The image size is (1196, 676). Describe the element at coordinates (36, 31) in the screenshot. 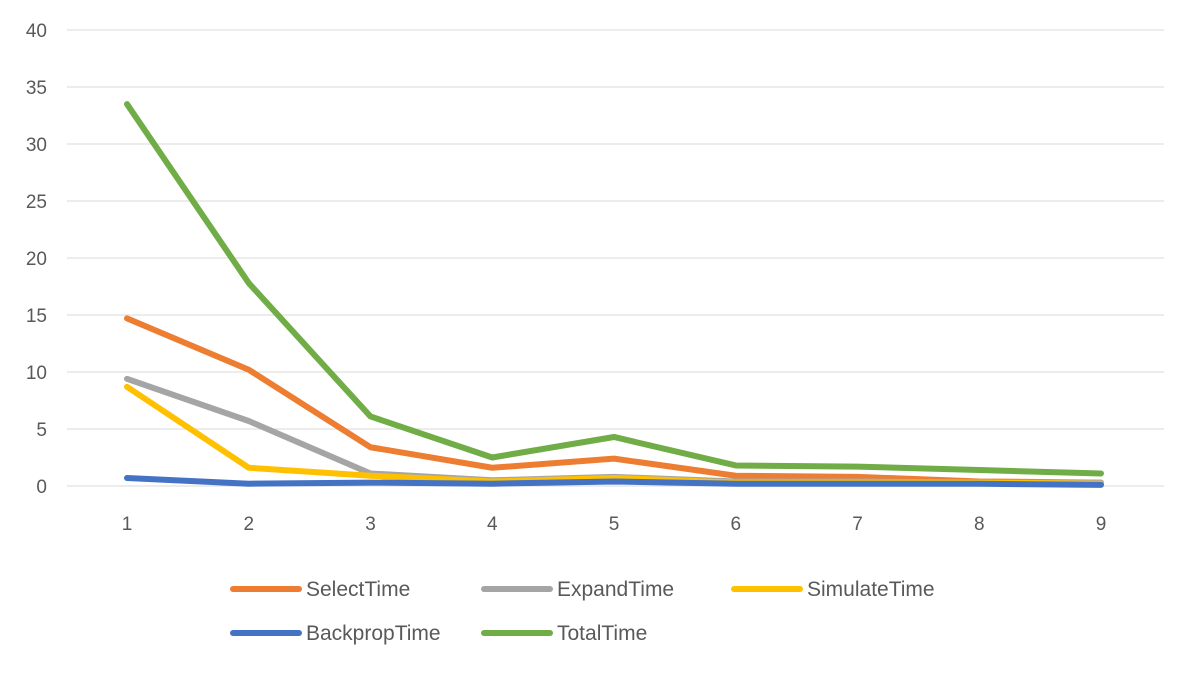

I see `y-tick-label: 40` at that location.